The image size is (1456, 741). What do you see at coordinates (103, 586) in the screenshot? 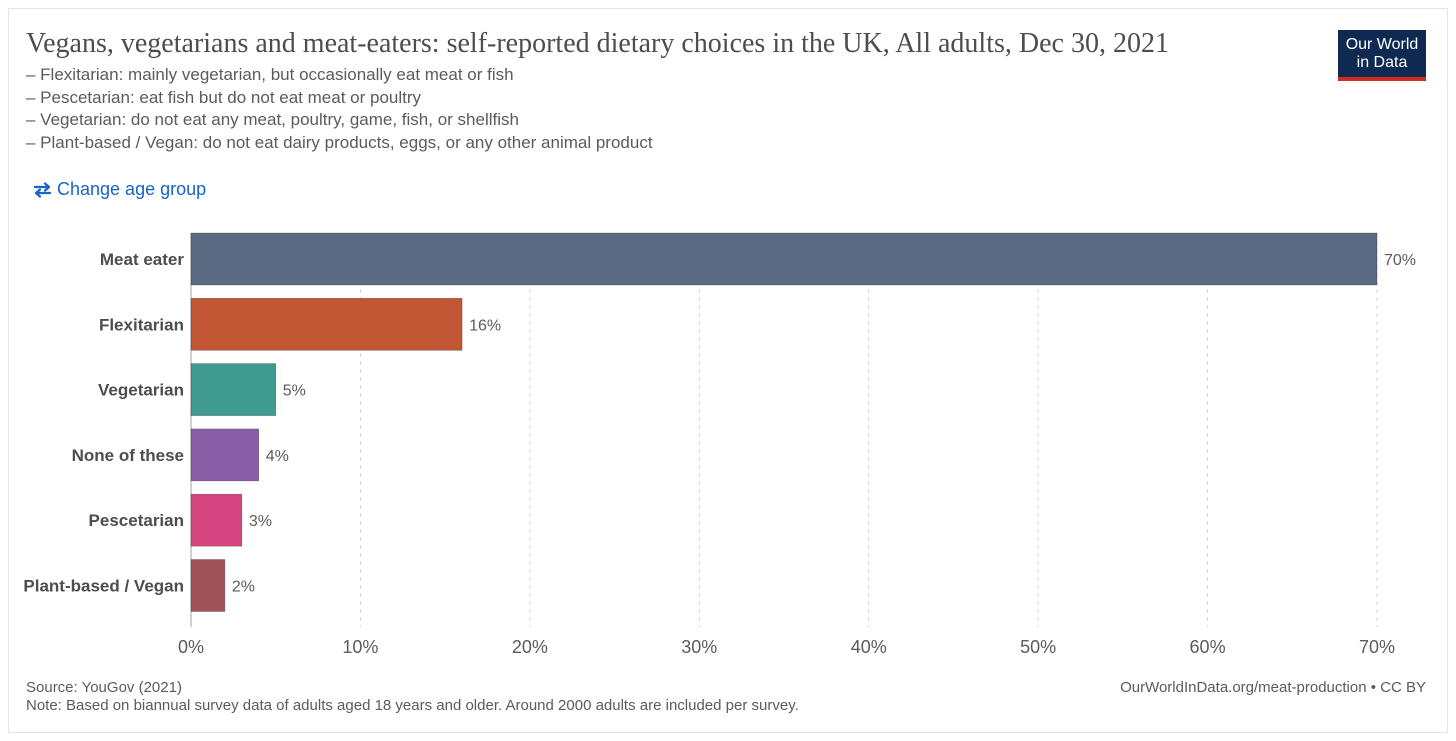
I see `category-label: Plant-based / Vegan` at bounding box center [103, 586].